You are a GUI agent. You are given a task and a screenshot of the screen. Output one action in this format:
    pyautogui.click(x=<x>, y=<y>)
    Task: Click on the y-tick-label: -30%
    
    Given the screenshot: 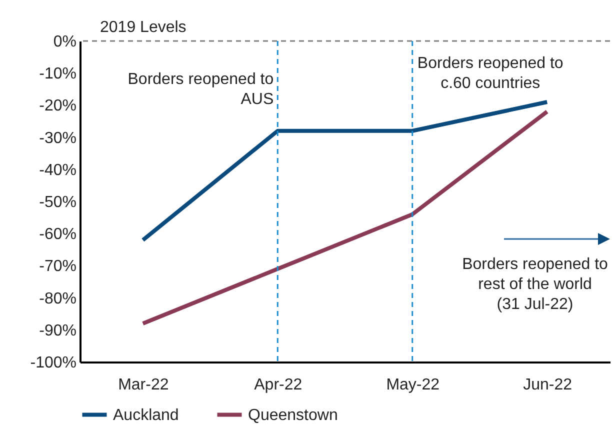 What is the action you would take?
    pyautogui.click(x=57, y=138)
    